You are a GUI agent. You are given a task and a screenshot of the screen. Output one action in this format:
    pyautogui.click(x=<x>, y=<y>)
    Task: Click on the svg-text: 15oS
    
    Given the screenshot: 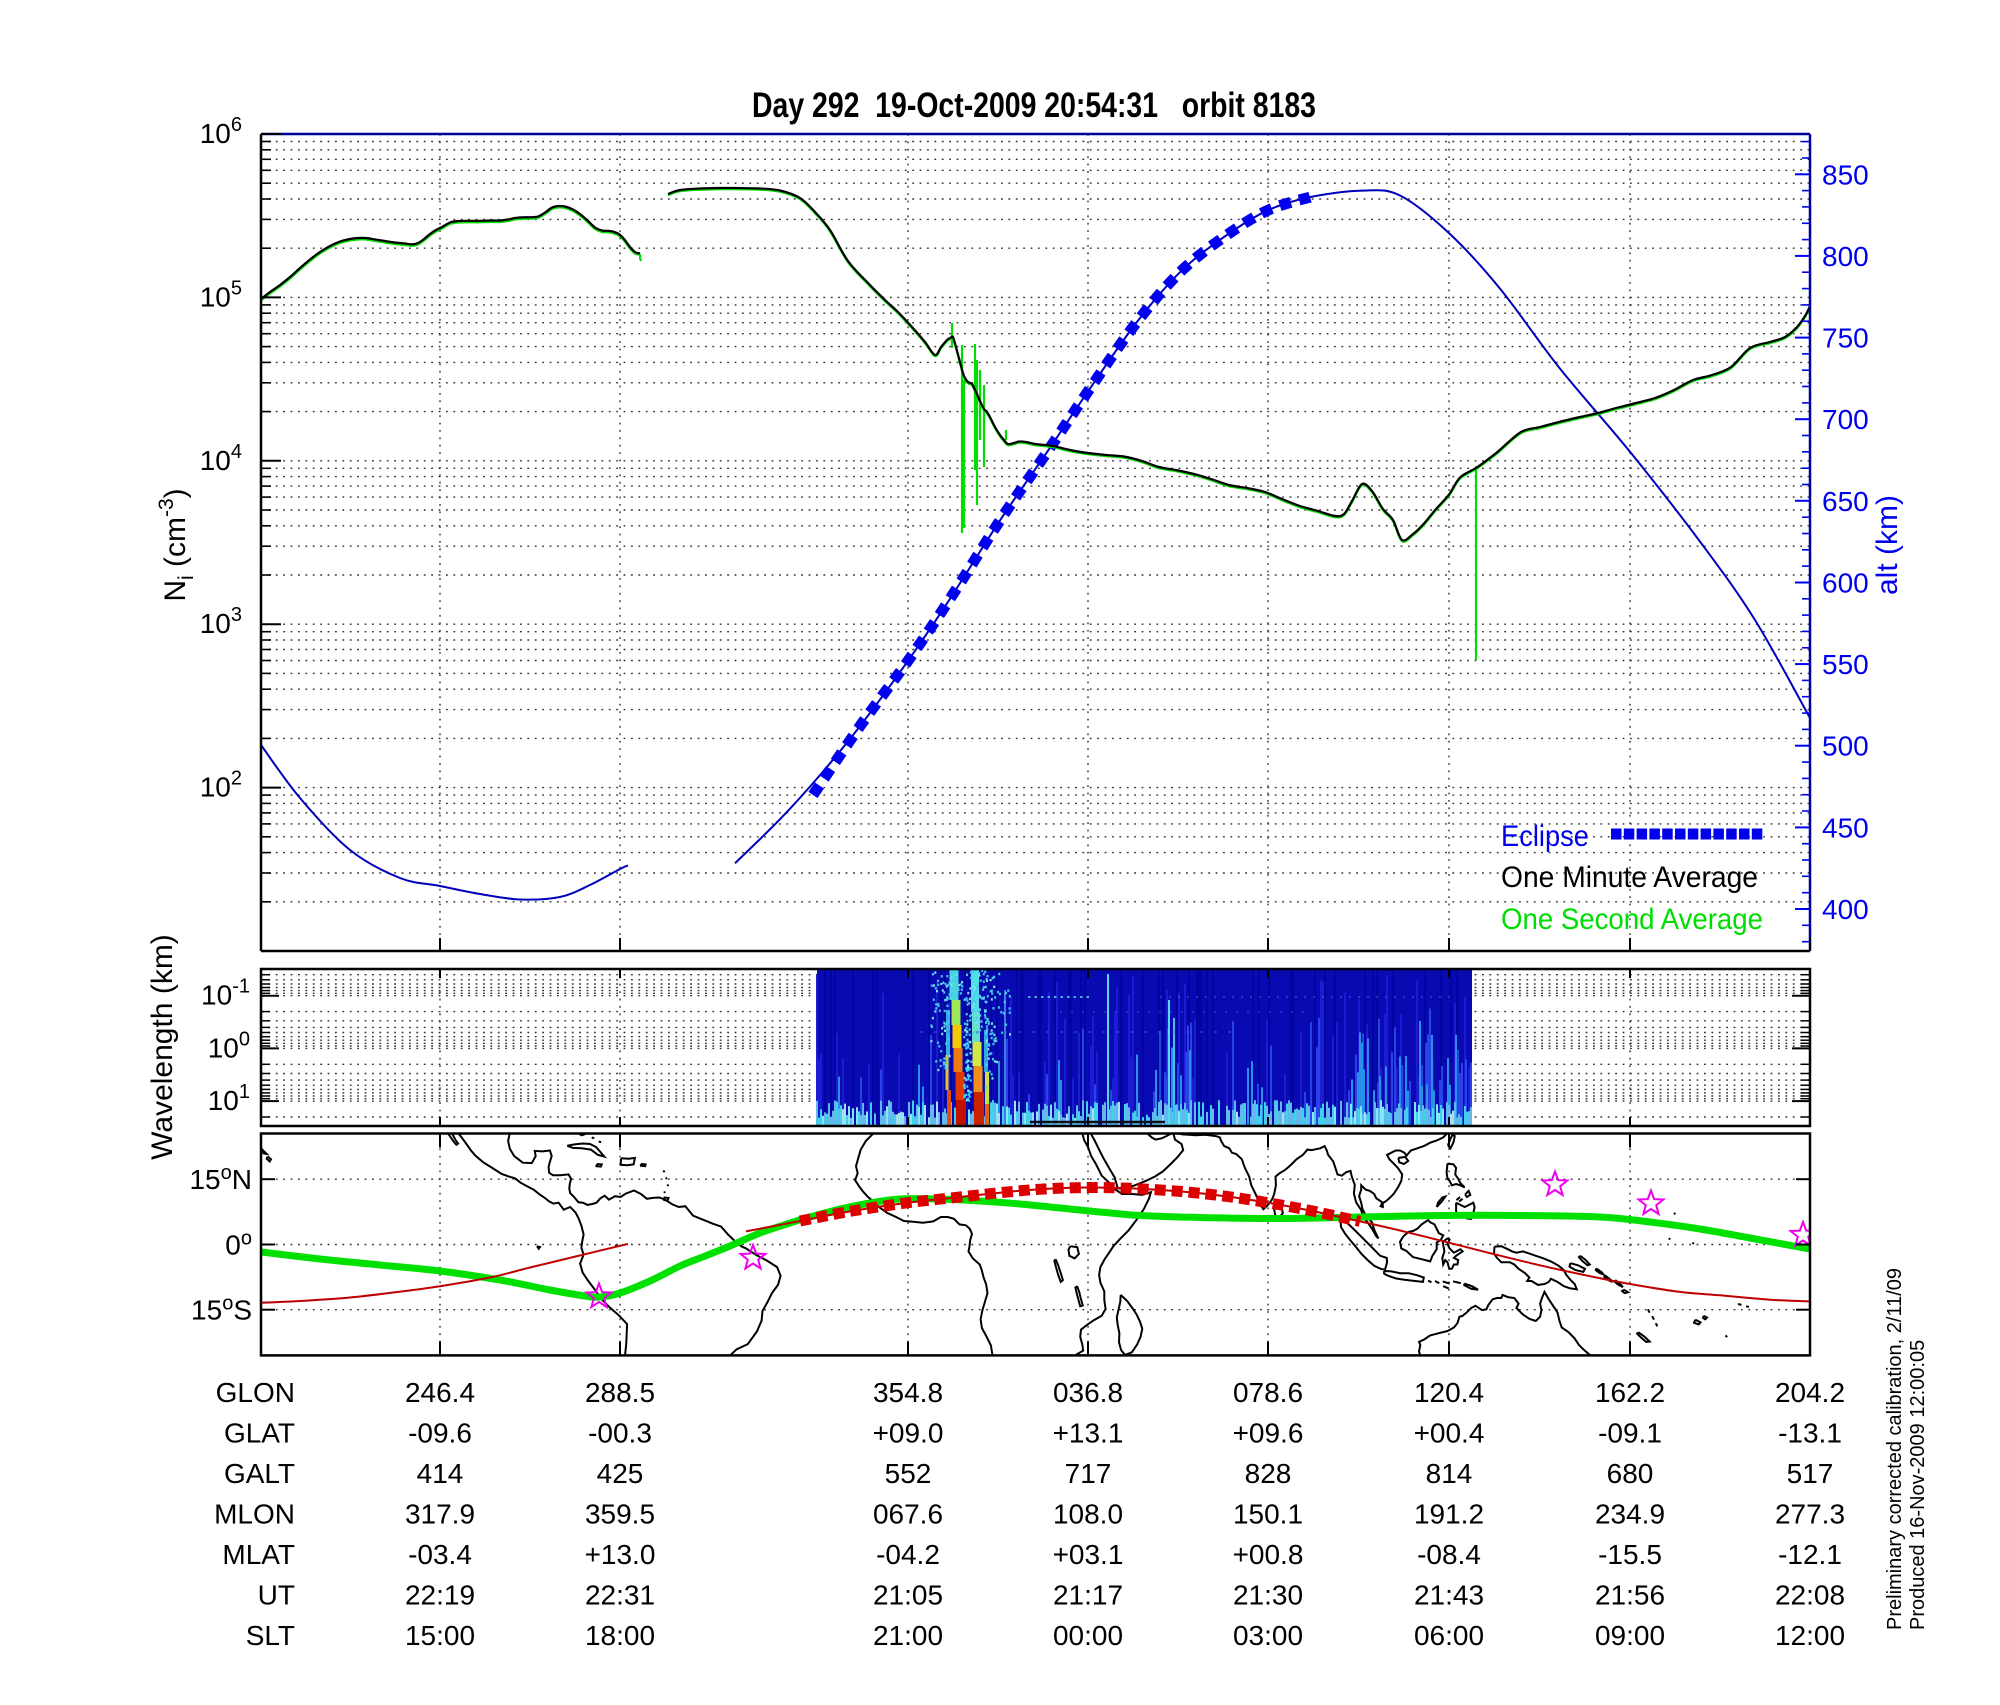 What is the action you would take?
    pyautogui.click(x=221, y=1309)
    